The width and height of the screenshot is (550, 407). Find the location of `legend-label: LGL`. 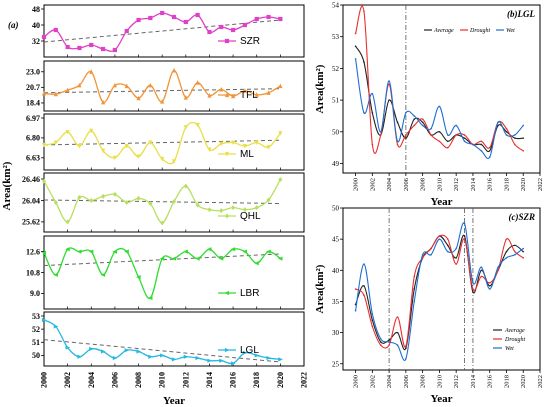

legend-label: LGL is located at coordinates (249, 350).